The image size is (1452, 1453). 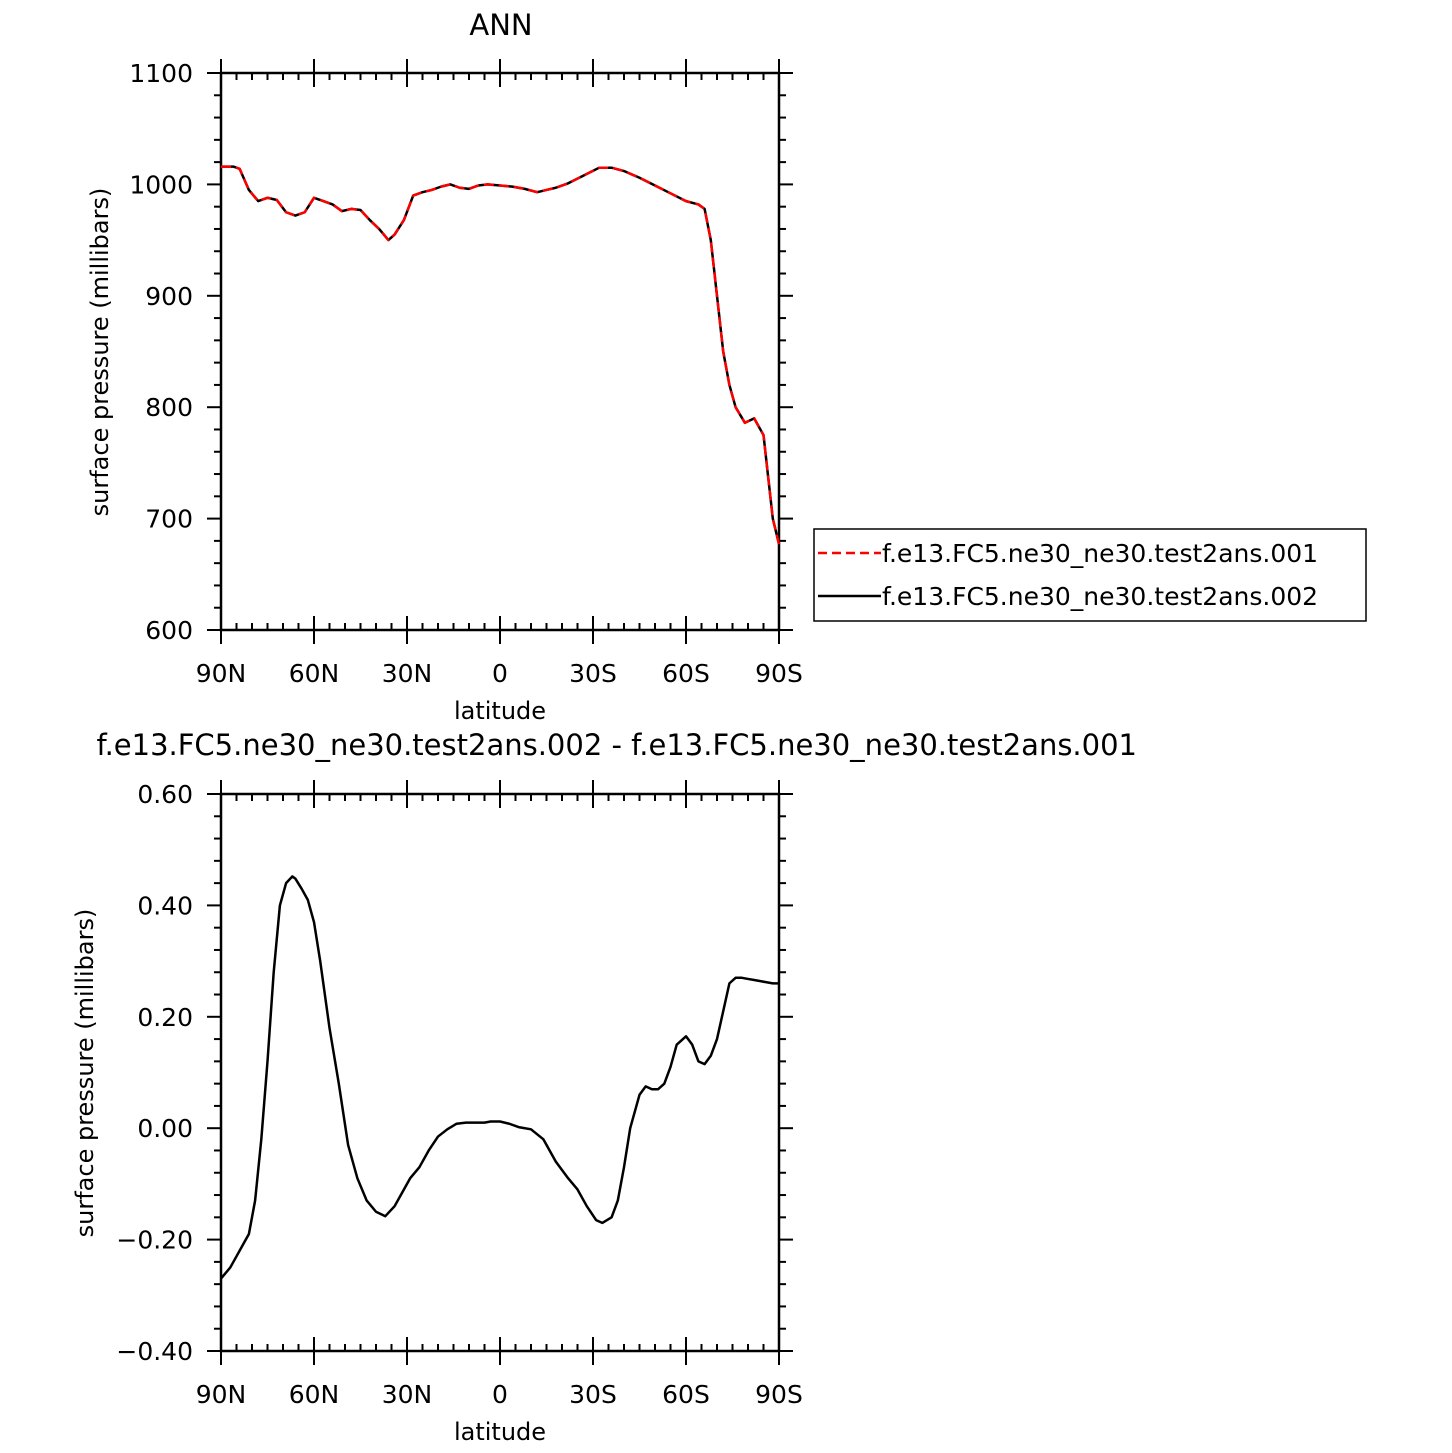 I want to click on bottom-y-tick-label: 0.20, so click(x=165, y=1017).